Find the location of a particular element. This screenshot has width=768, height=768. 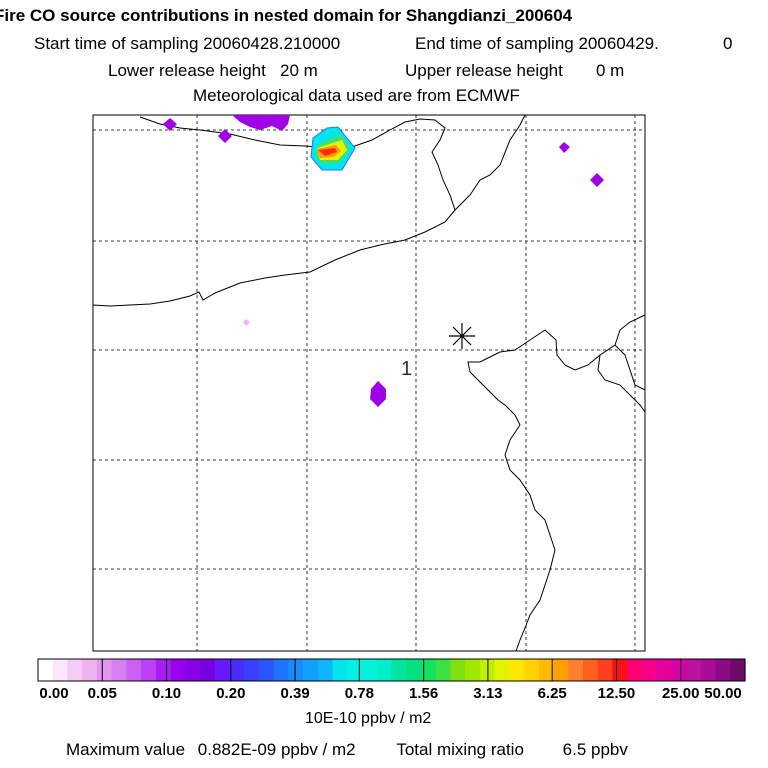

station-asterisk-icon is located at coordinates (462, 336).